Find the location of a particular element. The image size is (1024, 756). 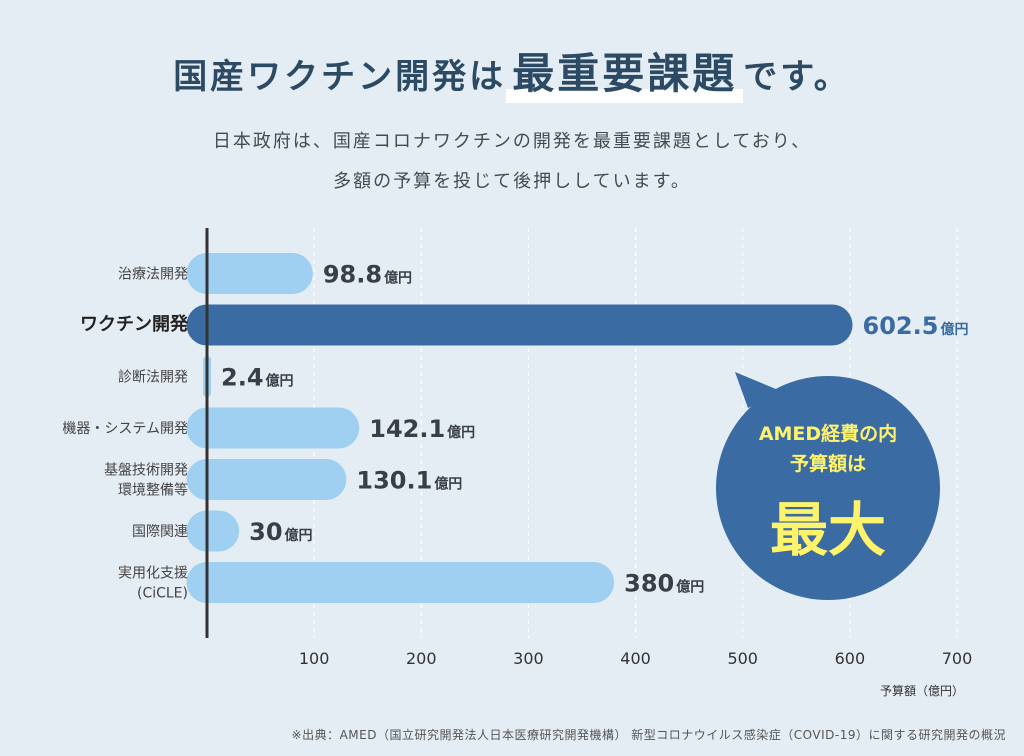

title-suffix: です。 is located at coordinates (797, 77).